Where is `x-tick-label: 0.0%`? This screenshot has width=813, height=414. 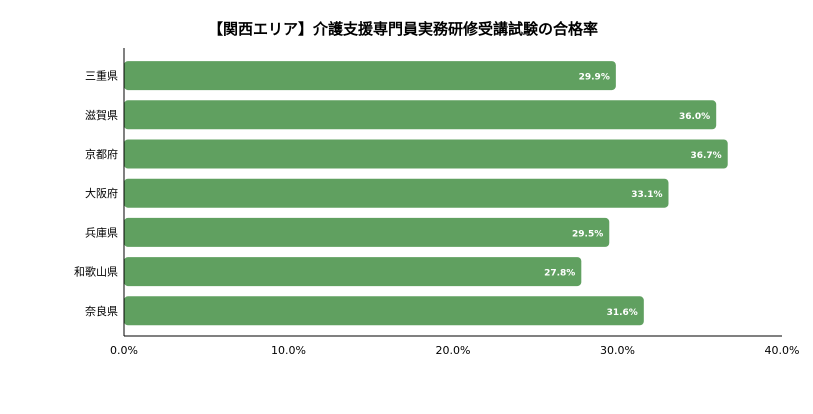
x-tick-label: 0.0% is located at coordinates (124, 350).